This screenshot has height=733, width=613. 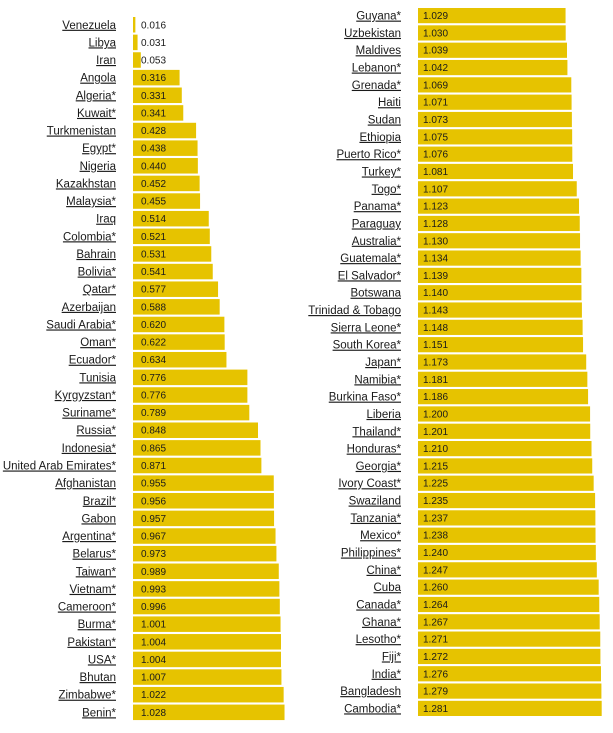 What do you see at coordinates (153, 607) in the screenshot?
I see `value-label: 0.996` at bounding box center [153, 607].